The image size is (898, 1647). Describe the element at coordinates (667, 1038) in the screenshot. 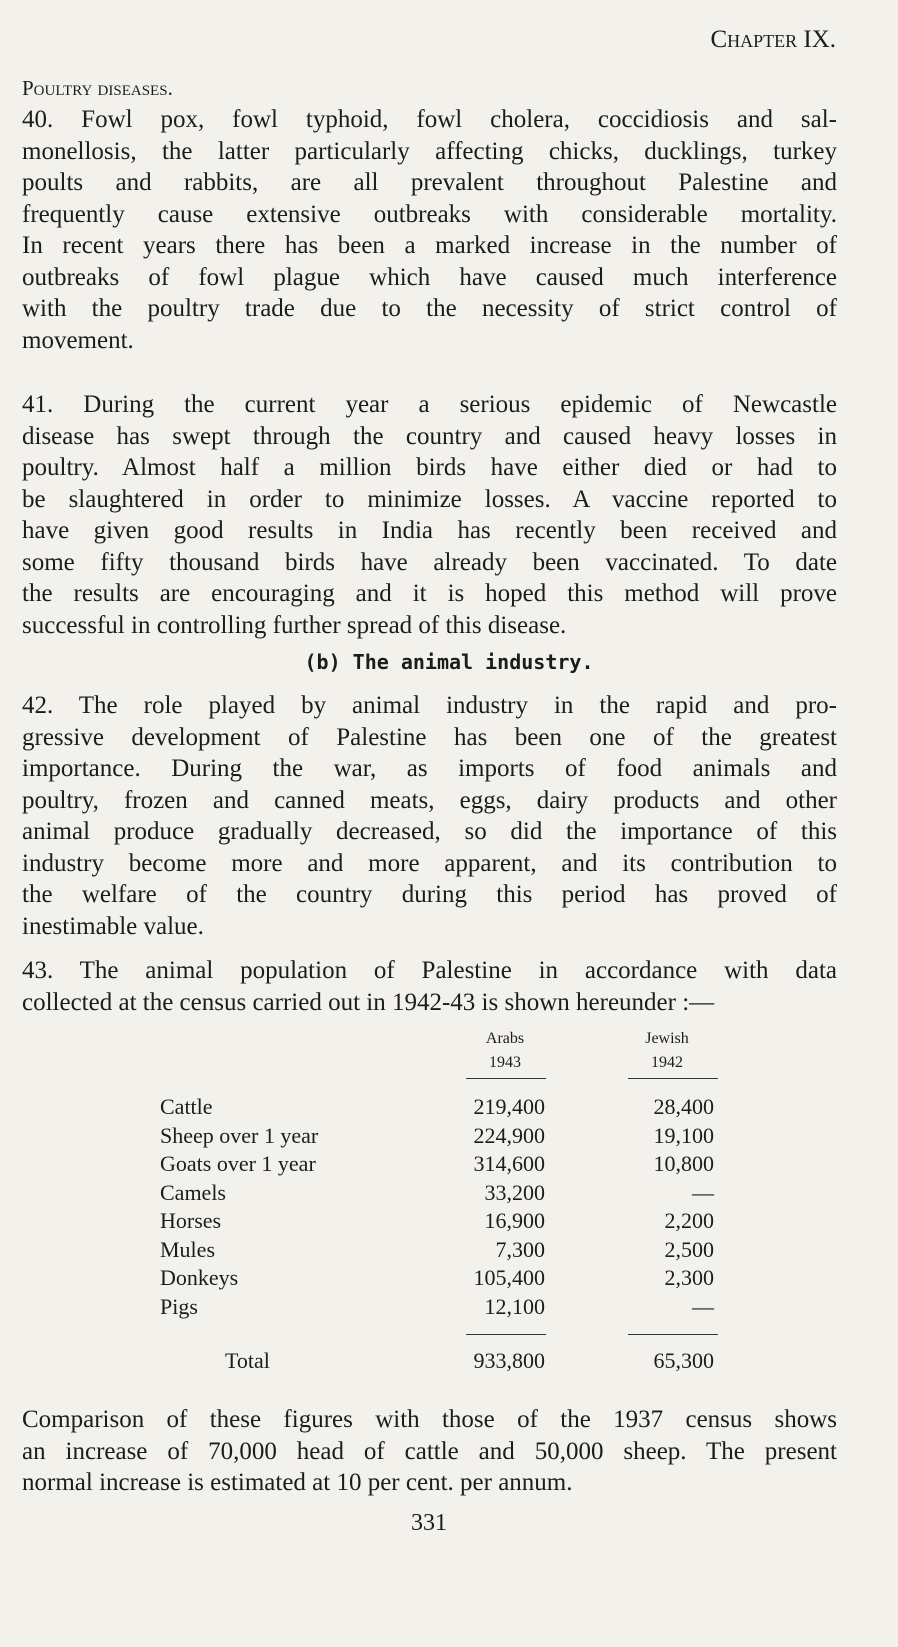

I see `column-header: Jewish` at that location.